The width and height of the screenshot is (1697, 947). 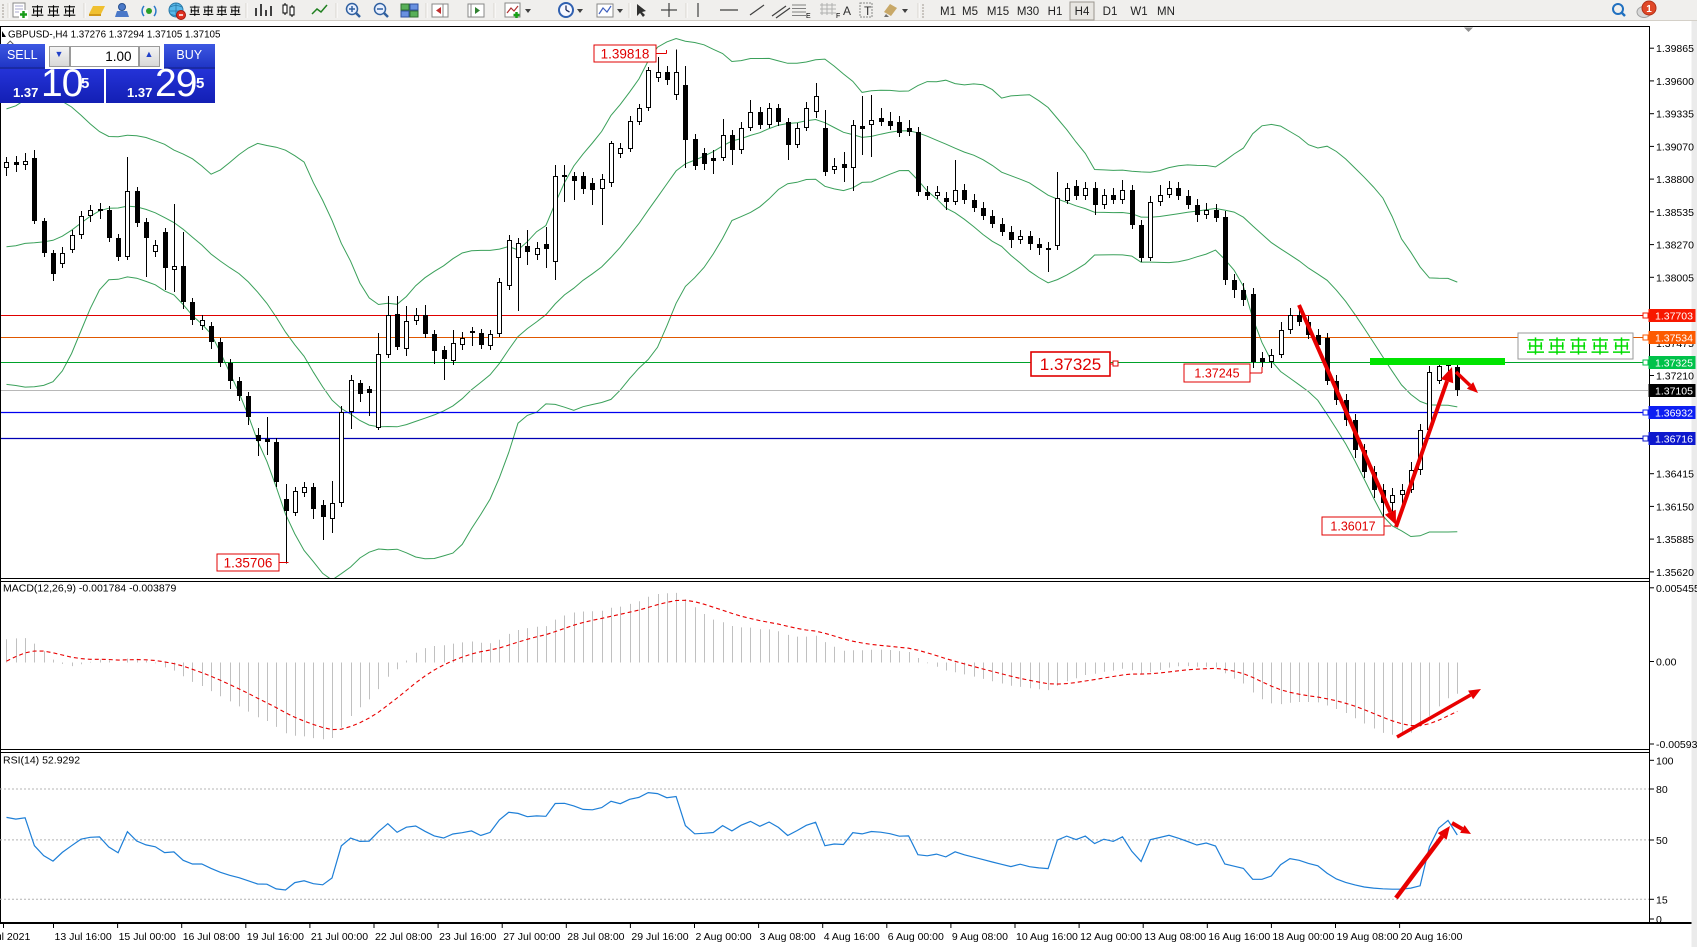 What do you see at coordinates (1675, 246) in the screenshot?
I see `svg-text: 1.38270` at bounding box center [1675, 246].